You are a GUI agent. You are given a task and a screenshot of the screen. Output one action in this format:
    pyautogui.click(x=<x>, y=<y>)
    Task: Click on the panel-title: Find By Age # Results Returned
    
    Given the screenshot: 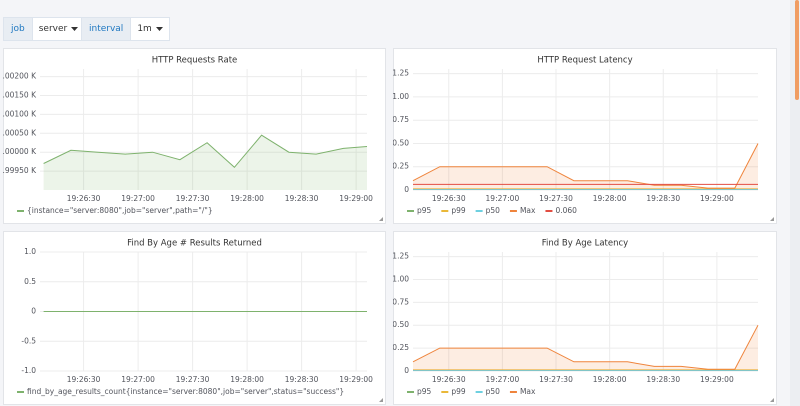 What is the action you would take?
    pyautogui.click(x=194, y=244)
    